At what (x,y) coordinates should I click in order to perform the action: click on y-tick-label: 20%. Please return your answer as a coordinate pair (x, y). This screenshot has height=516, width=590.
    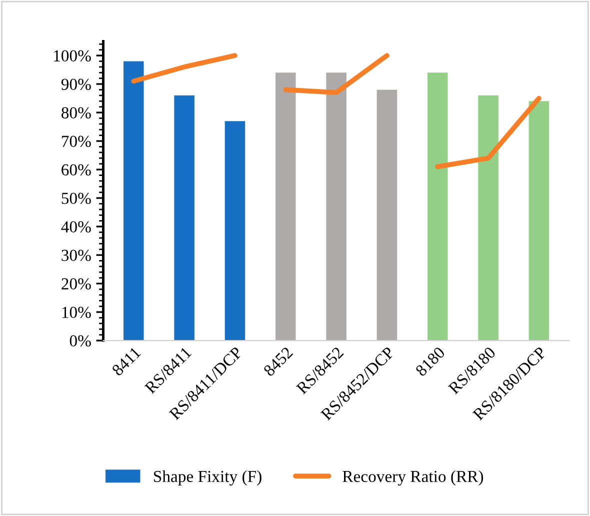
    Looking at the image, I should click on (76, 284).